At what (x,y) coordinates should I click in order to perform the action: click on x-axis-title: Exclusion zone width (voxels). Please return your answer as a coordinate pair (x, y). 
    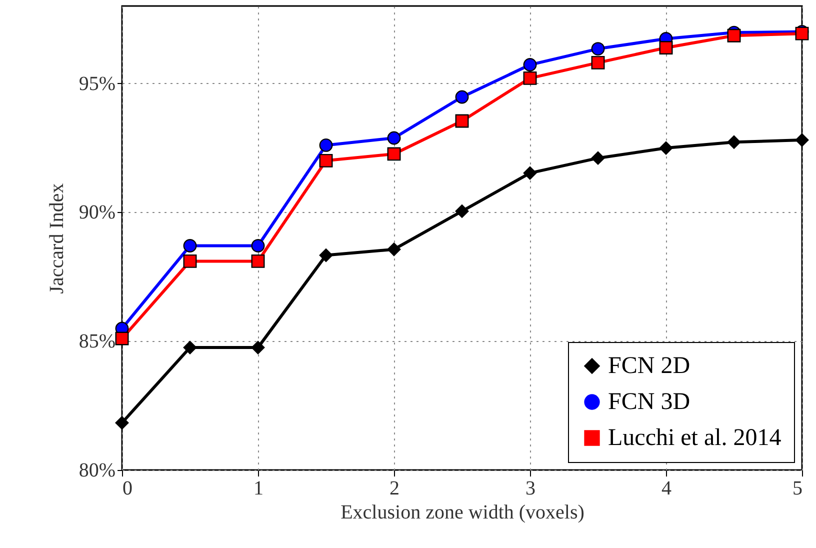
    Looking at the image, I should click on (462, 513).